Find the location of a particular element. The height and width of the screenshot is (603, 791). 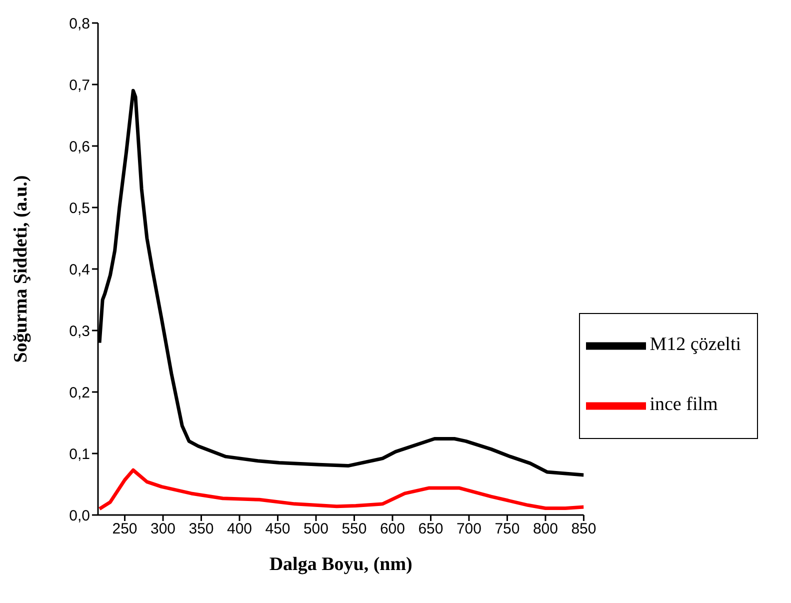

x-tick-label: 550 is located at coordinates (354, 529).